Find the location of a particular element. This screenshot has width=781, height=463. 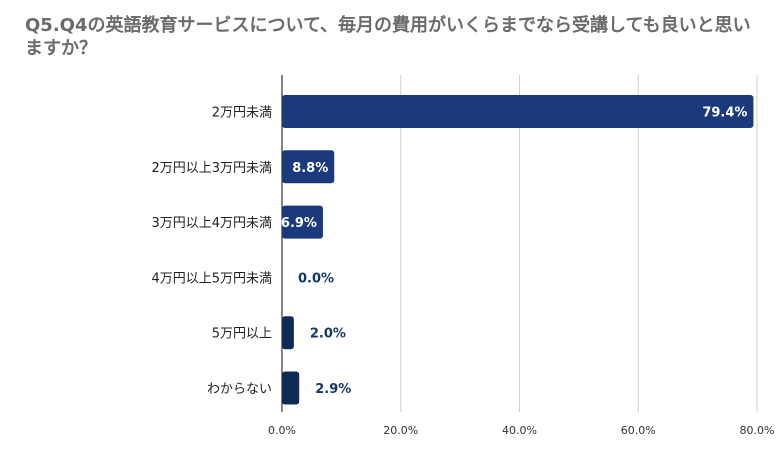

x-tick-label: 40.0% is located at coordinates (519, 430).